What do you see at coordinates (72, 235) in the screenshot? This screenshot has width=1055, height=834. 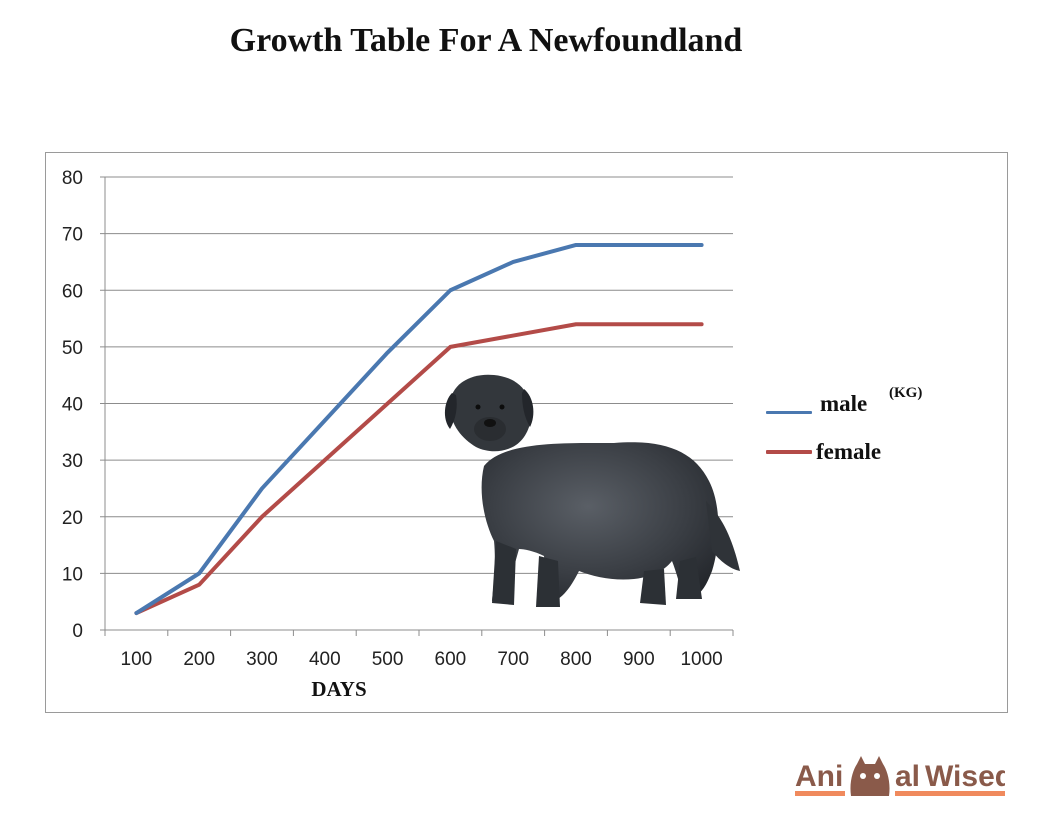 I see `y-tick-label: 70` at bounding box center [72, 235].